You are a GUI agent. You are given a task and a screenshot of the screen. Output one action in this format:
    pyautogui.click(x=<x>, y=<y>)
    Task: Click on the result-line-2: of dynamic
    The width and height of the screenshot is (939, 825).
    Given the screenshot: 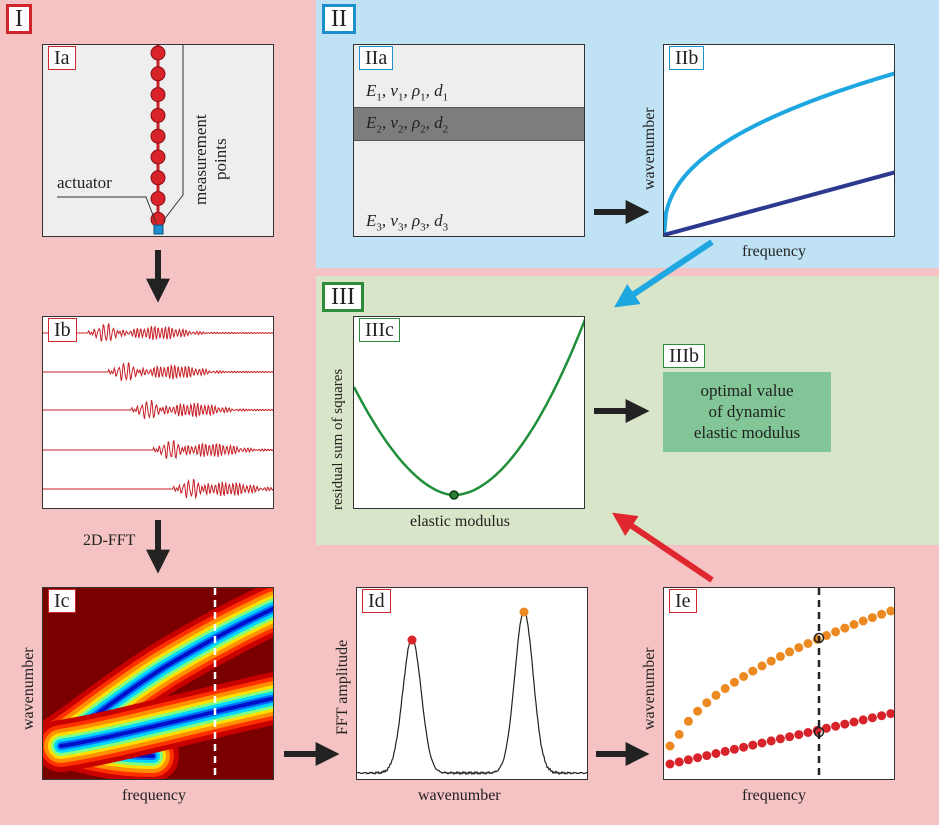 What is the action you would take?
    pyautogui.click(x=747, y=411)
    